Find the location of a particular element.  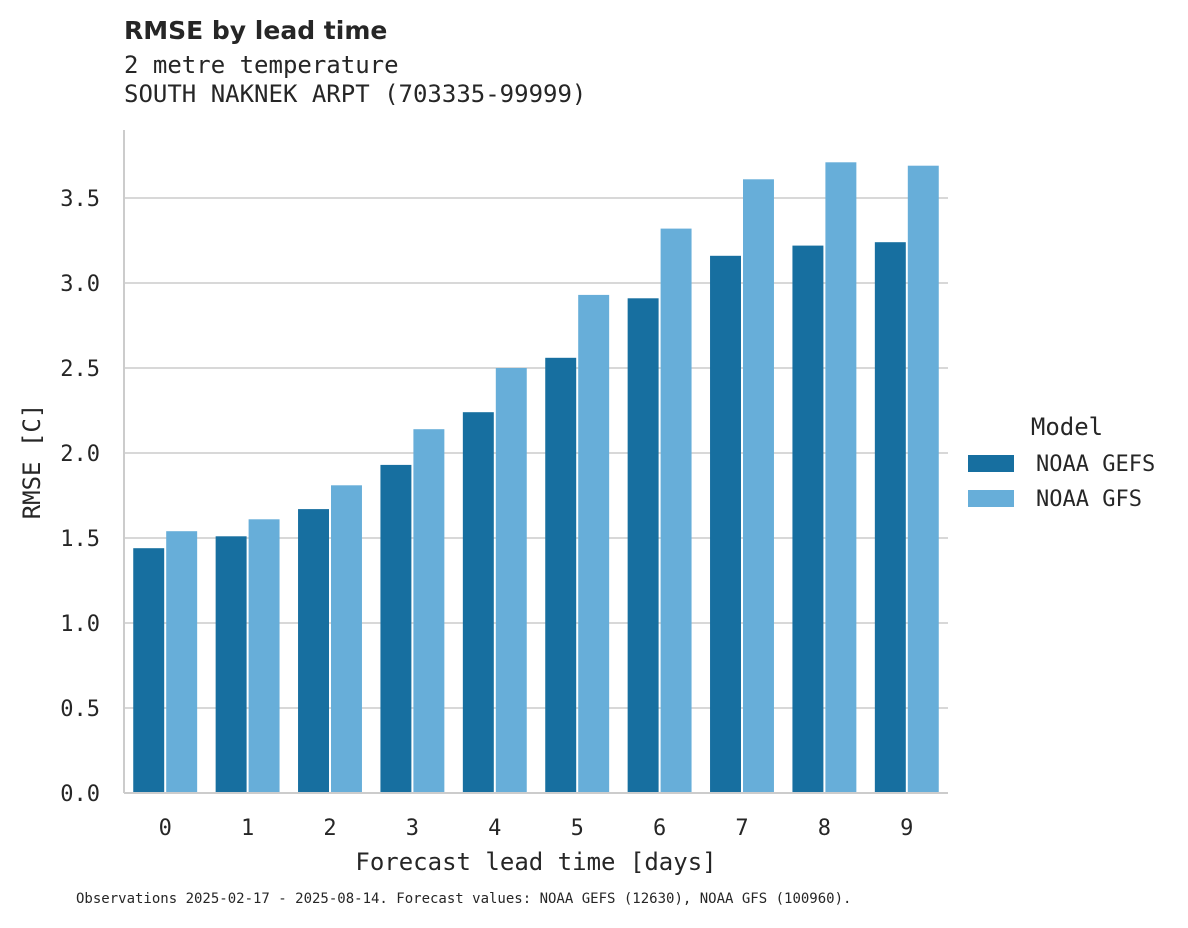

legend-title: Model is located at coordinates (1067, 427).